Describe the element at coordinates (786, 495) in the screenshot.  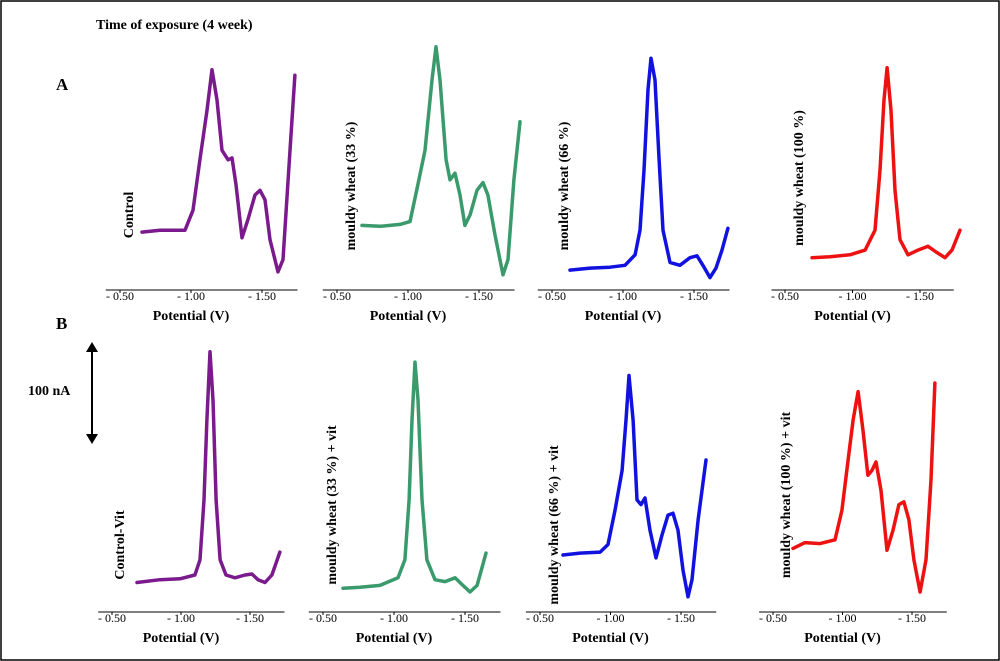
I see `series-label: mouldy wheat (100 %) + vit` at that location.